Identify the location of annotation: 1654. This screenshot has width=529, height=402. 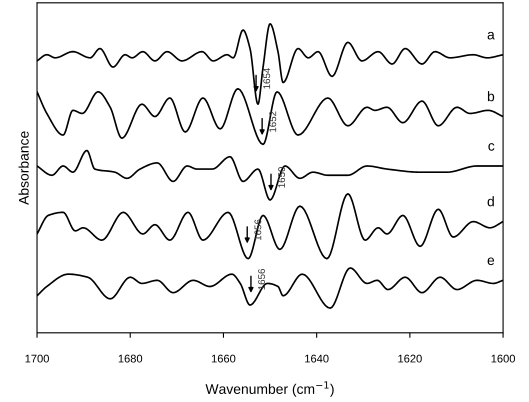
(266, 78).